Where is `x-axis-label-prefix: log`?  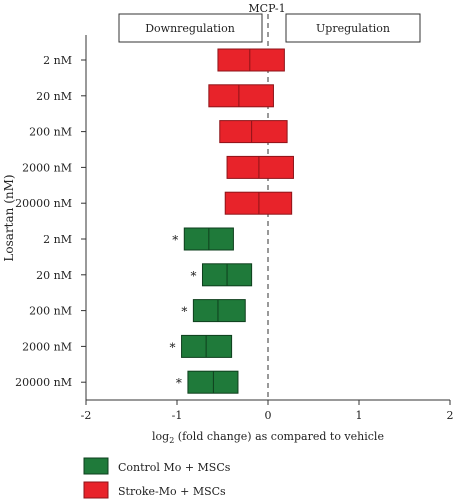 x-axis-label-prefix: log is located at coordinates (160, 436).